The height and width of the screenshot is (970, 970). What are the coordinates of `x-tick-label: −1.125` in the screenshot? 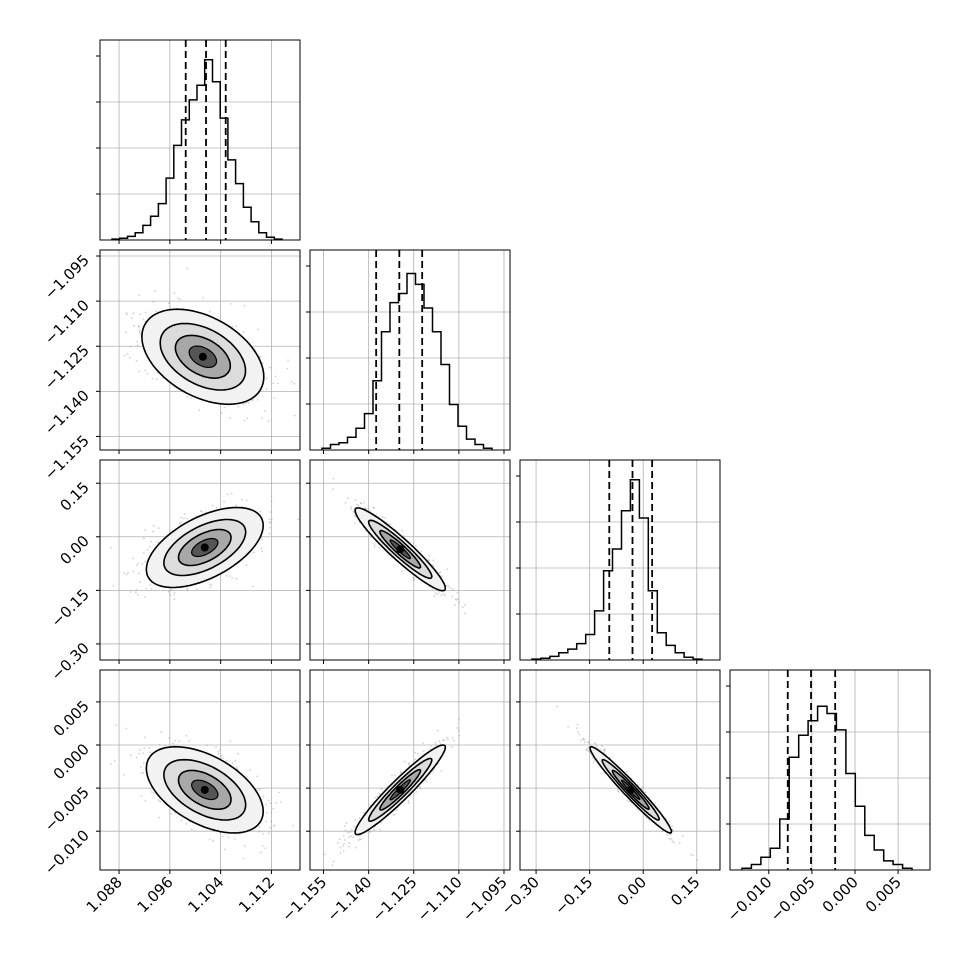 It's located at (395, 899).